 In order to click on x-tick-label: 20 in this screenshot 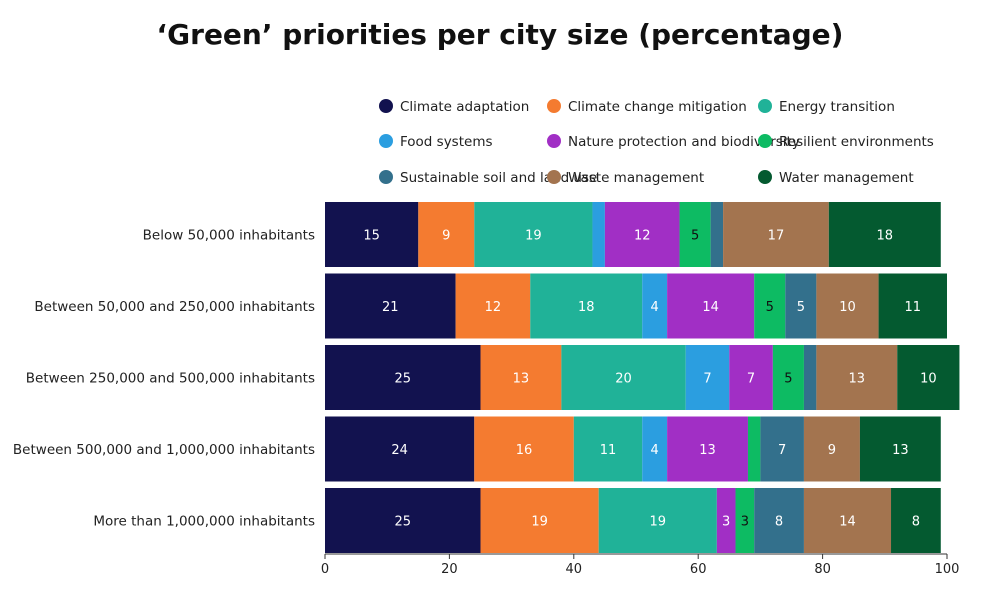, I will do `click(449, 569)`.